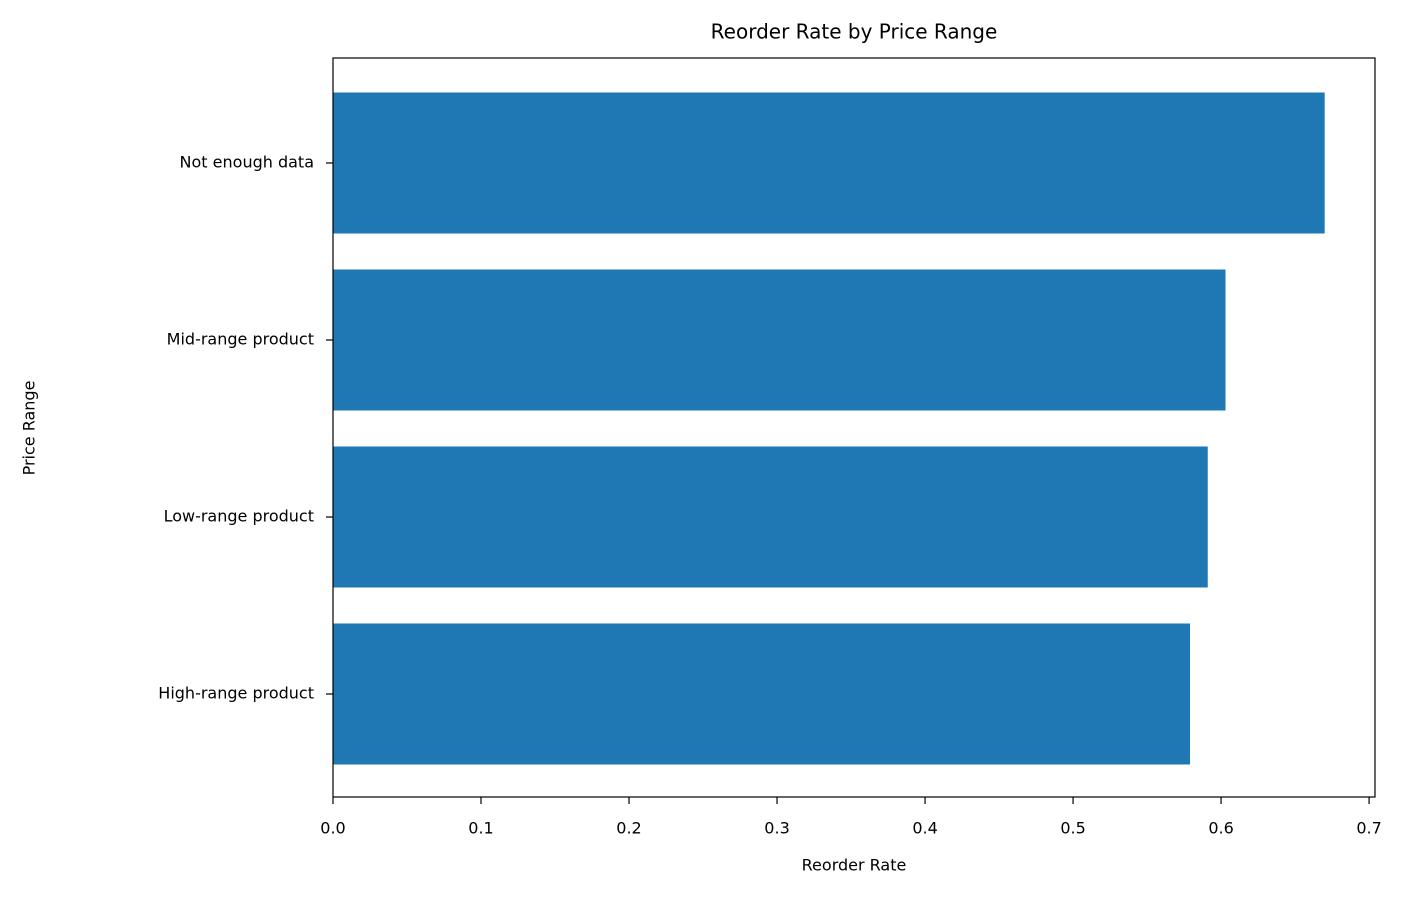  What do you see at coordinates (240, 339) in the screenshot?
I see `y-tick-label: Mid-range product` at bounding box center [240, 339].